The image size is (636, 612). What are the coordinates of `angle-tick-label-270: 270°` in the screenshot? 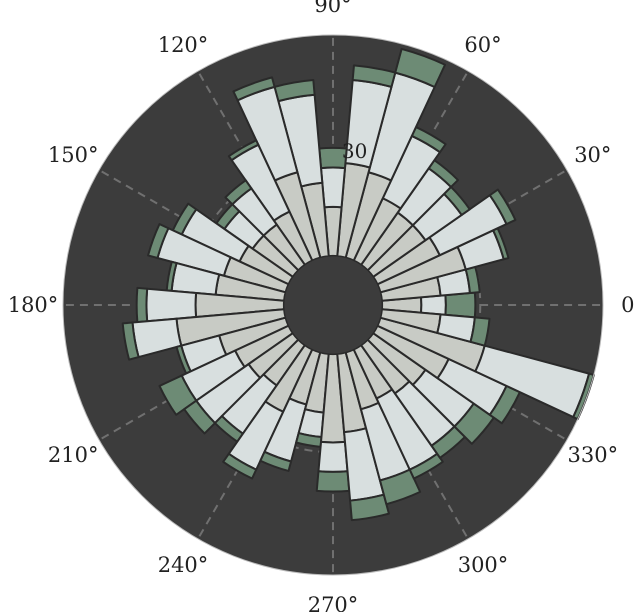 It's located at (333, 602).